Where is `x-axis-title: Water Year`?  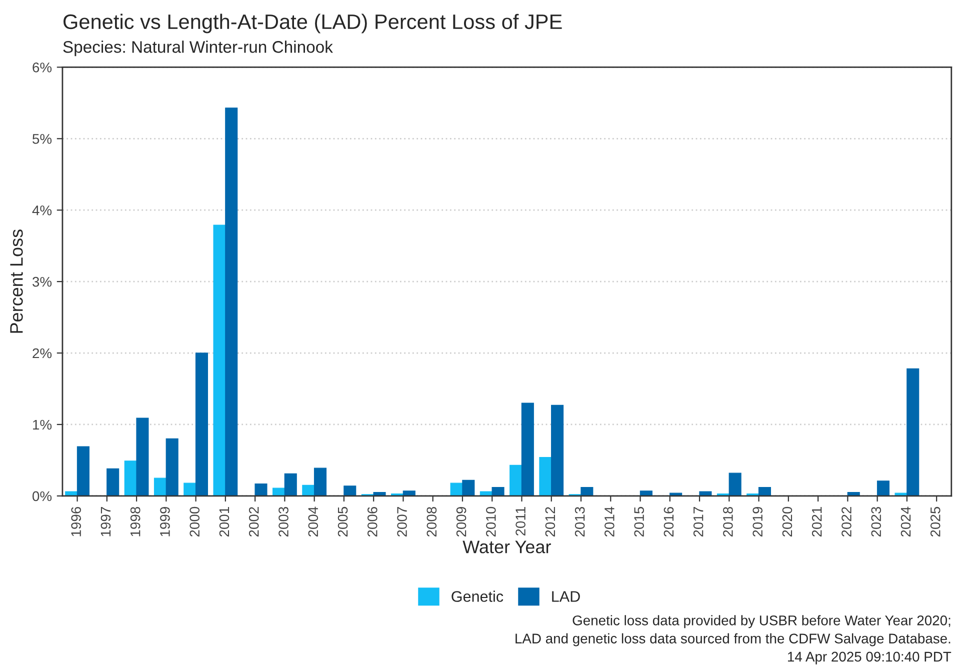
x-axis-title: Water Year is located at coordinates (506, 547).